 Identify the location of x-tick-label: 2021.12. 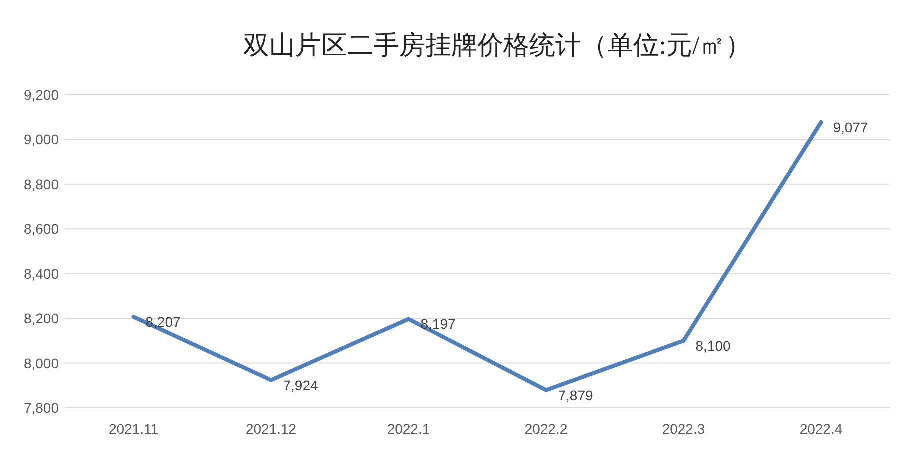
(271, 429).